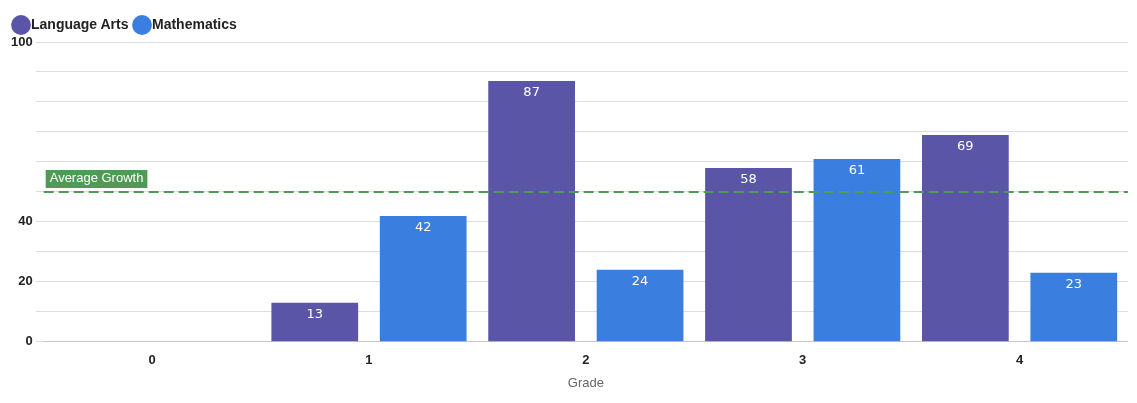 The image size is (1137, 403). I want to click on data-label: 69, so click(965, 145).